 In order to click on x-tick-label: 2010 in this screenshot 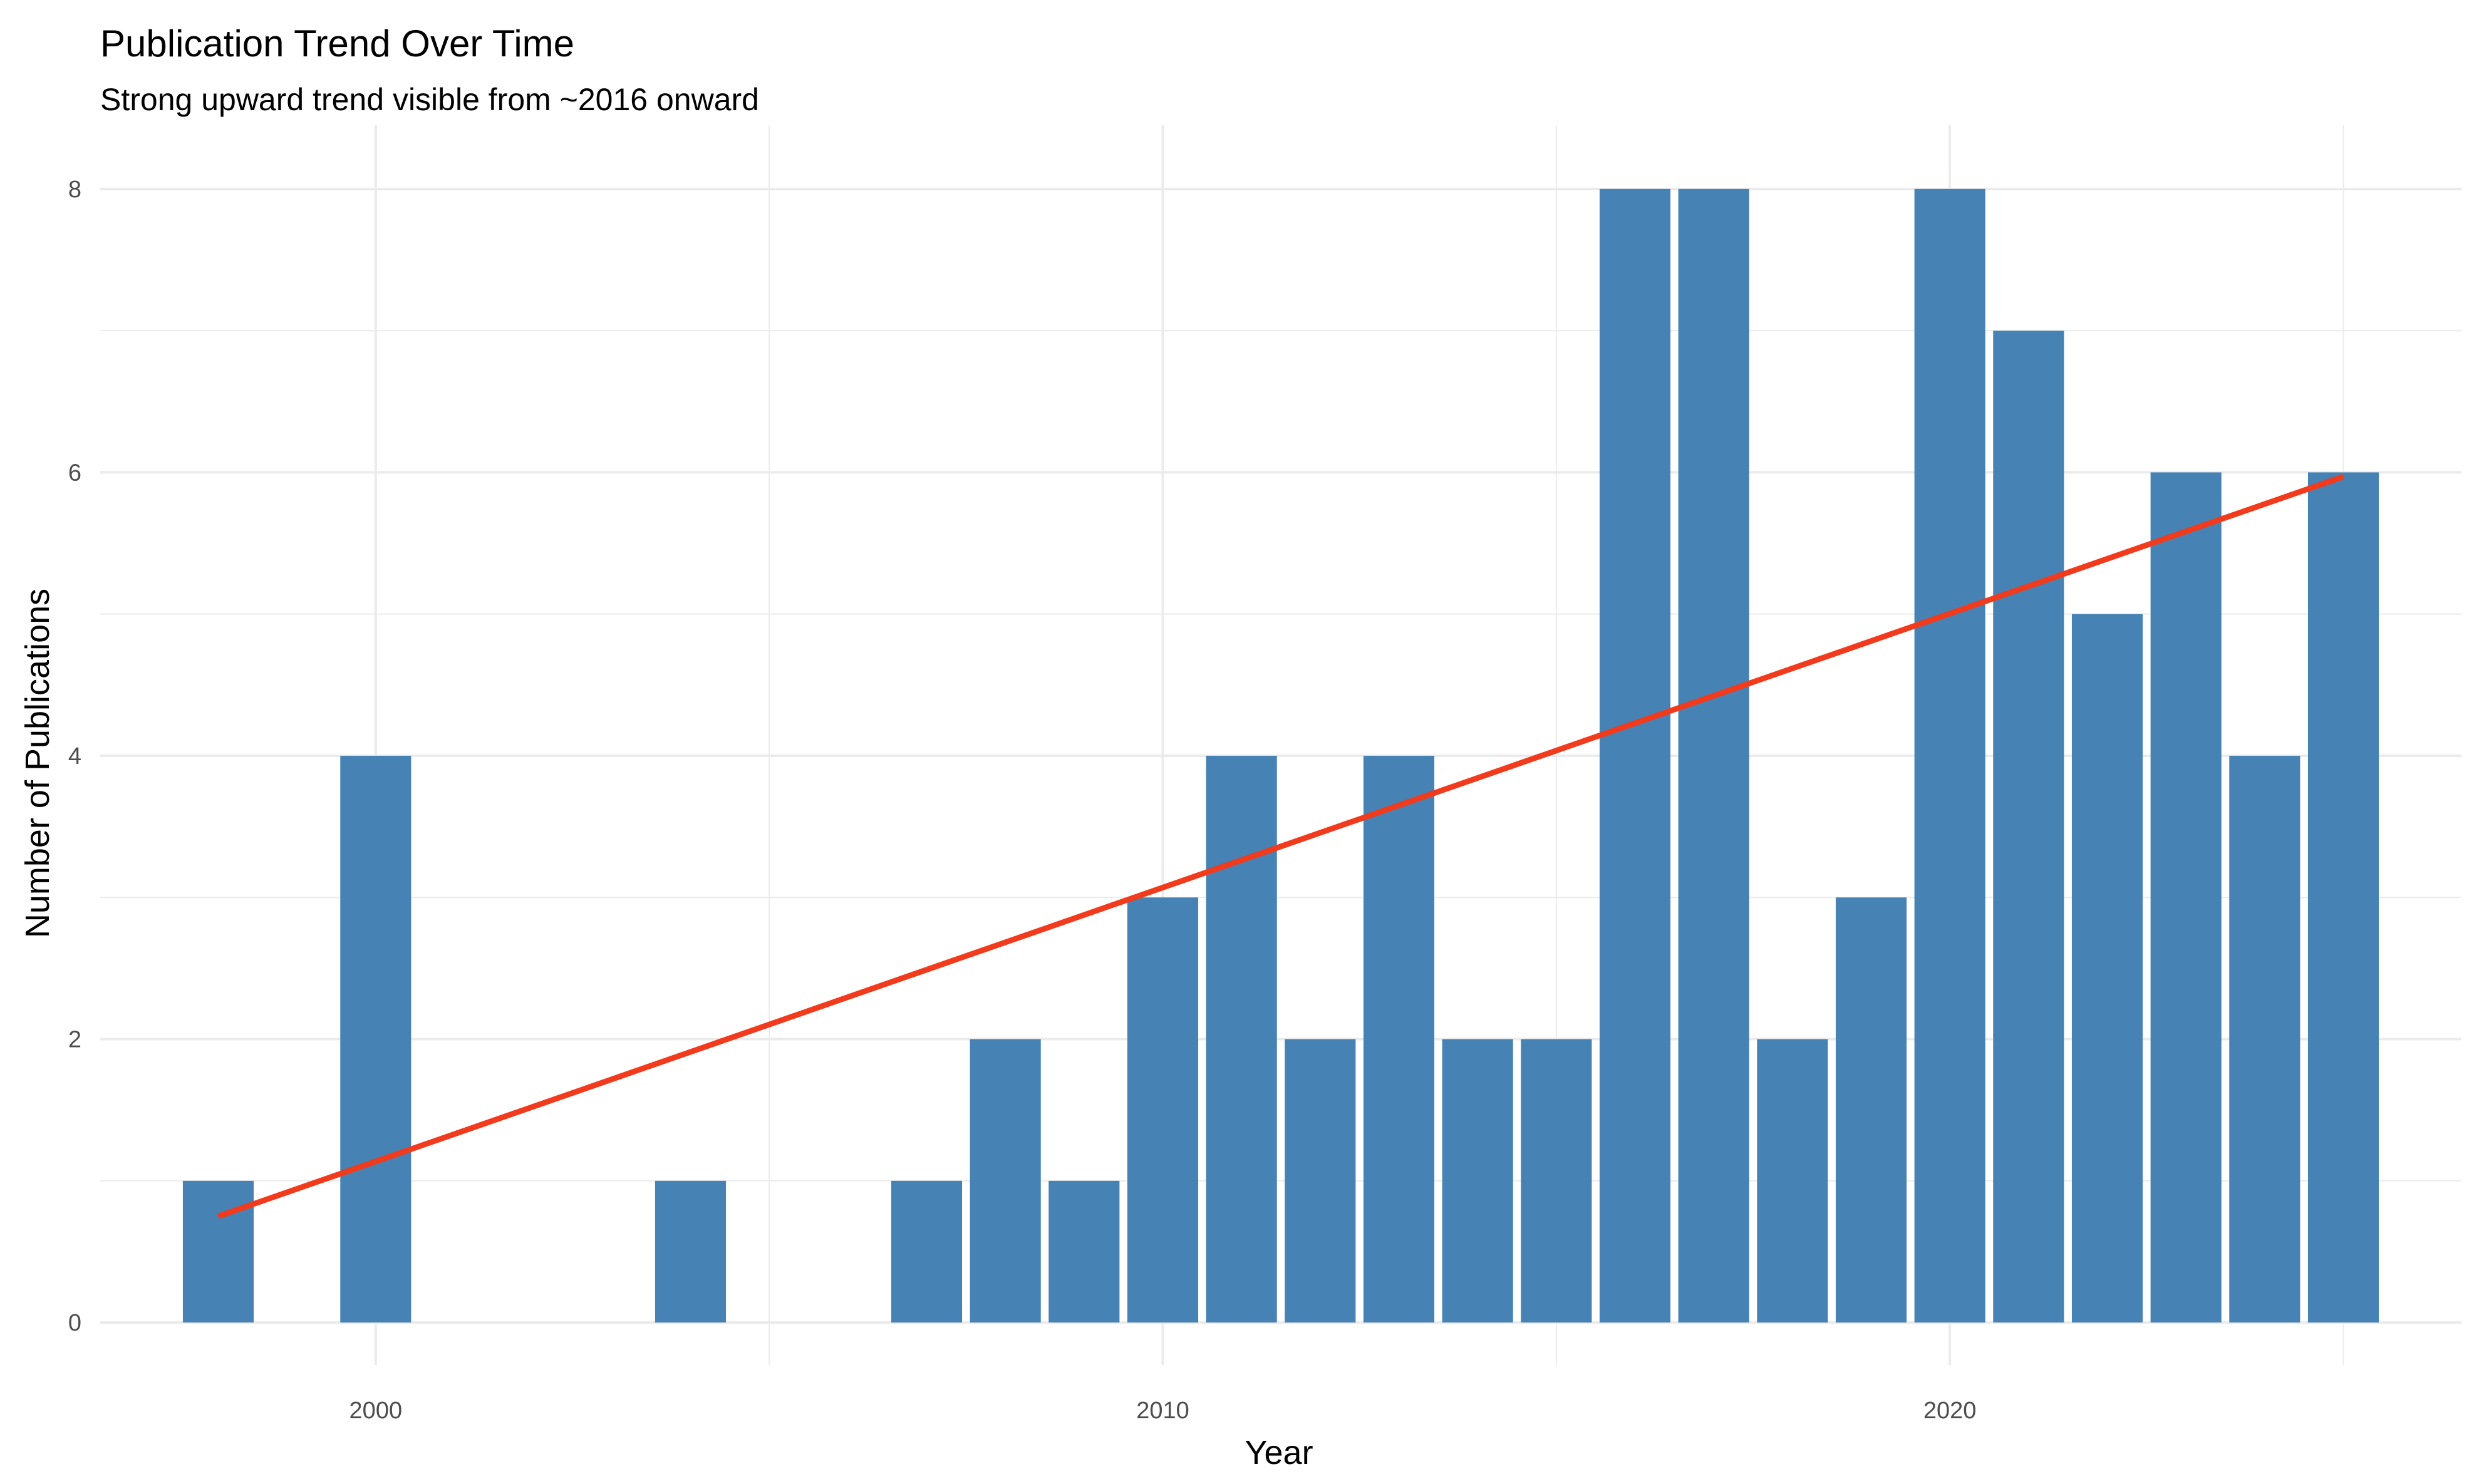, I will do `click(1163, 1411)`.